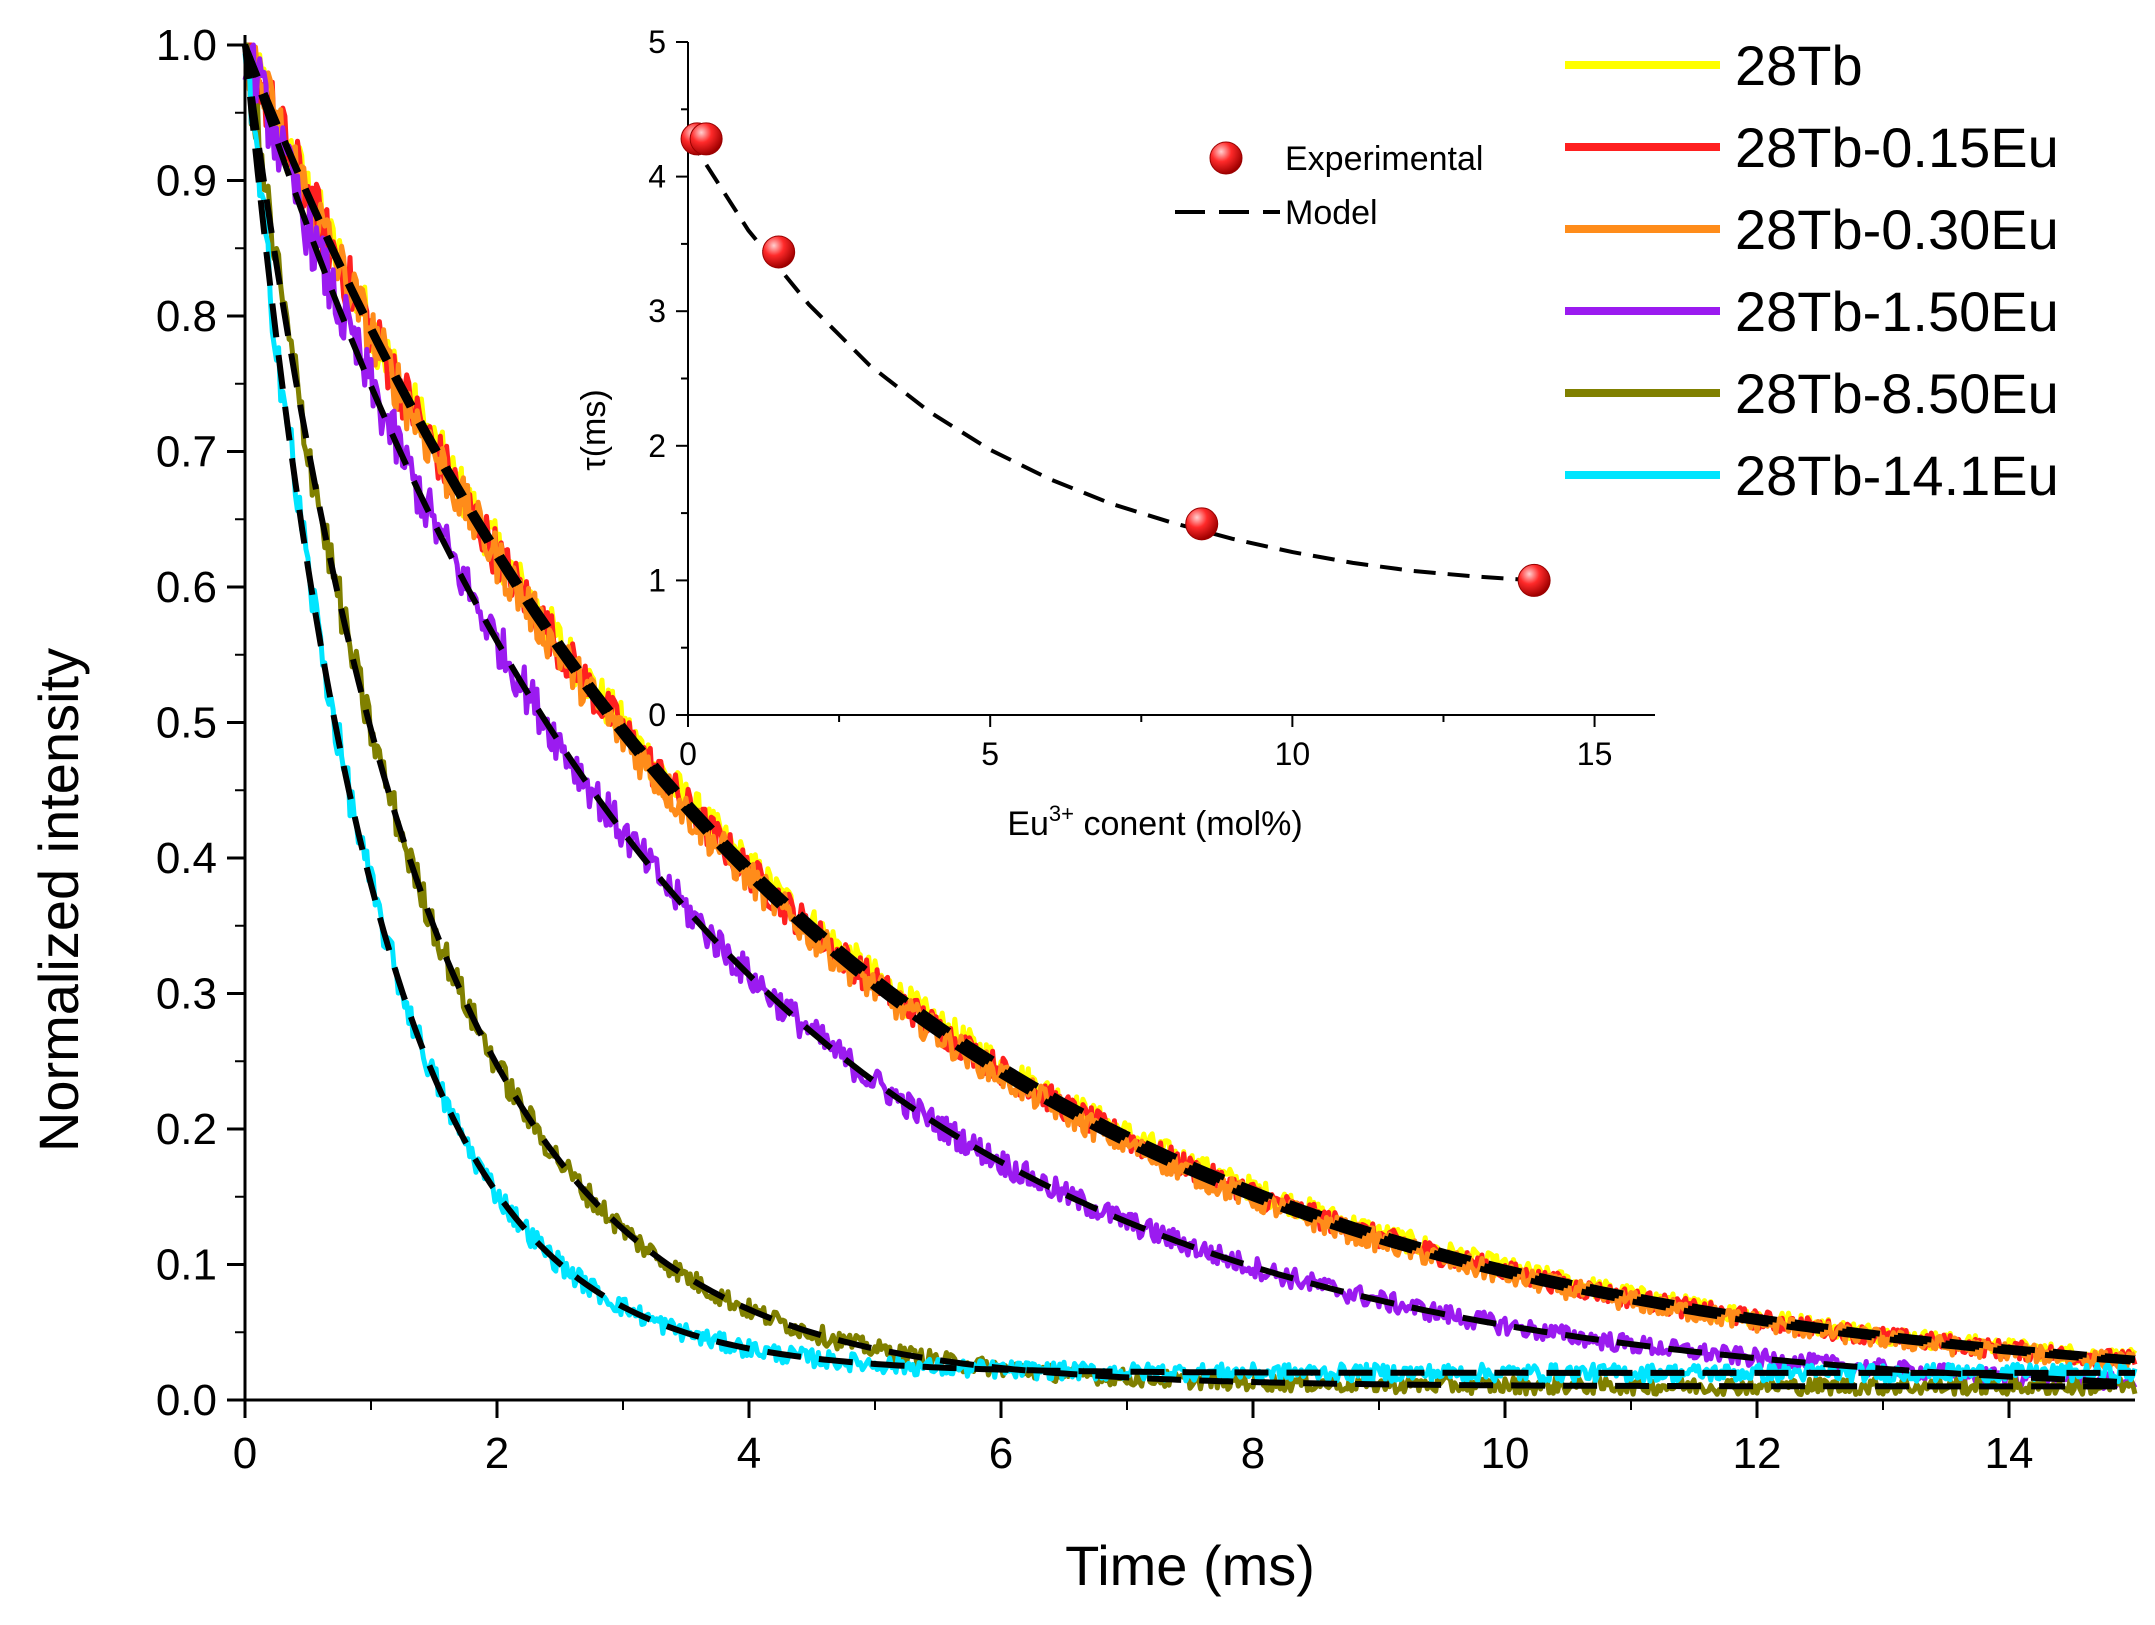  Describe the element at coordinates (1253, 1453) in the screenshot. I see `main-x-tick-label-8: 8` at that location.